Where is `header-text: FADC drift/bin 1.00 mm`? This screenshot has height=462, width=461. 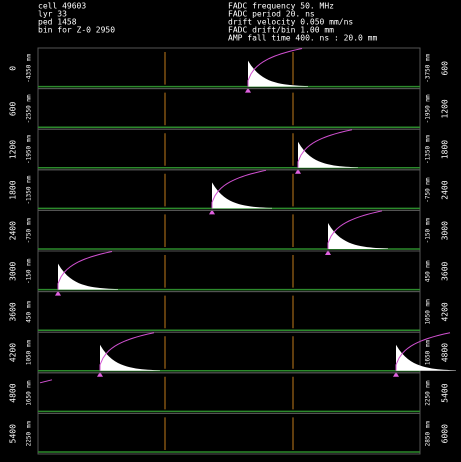
header-text: FADC drift/bin 1.00 mm is located at coordinates (281, 30).